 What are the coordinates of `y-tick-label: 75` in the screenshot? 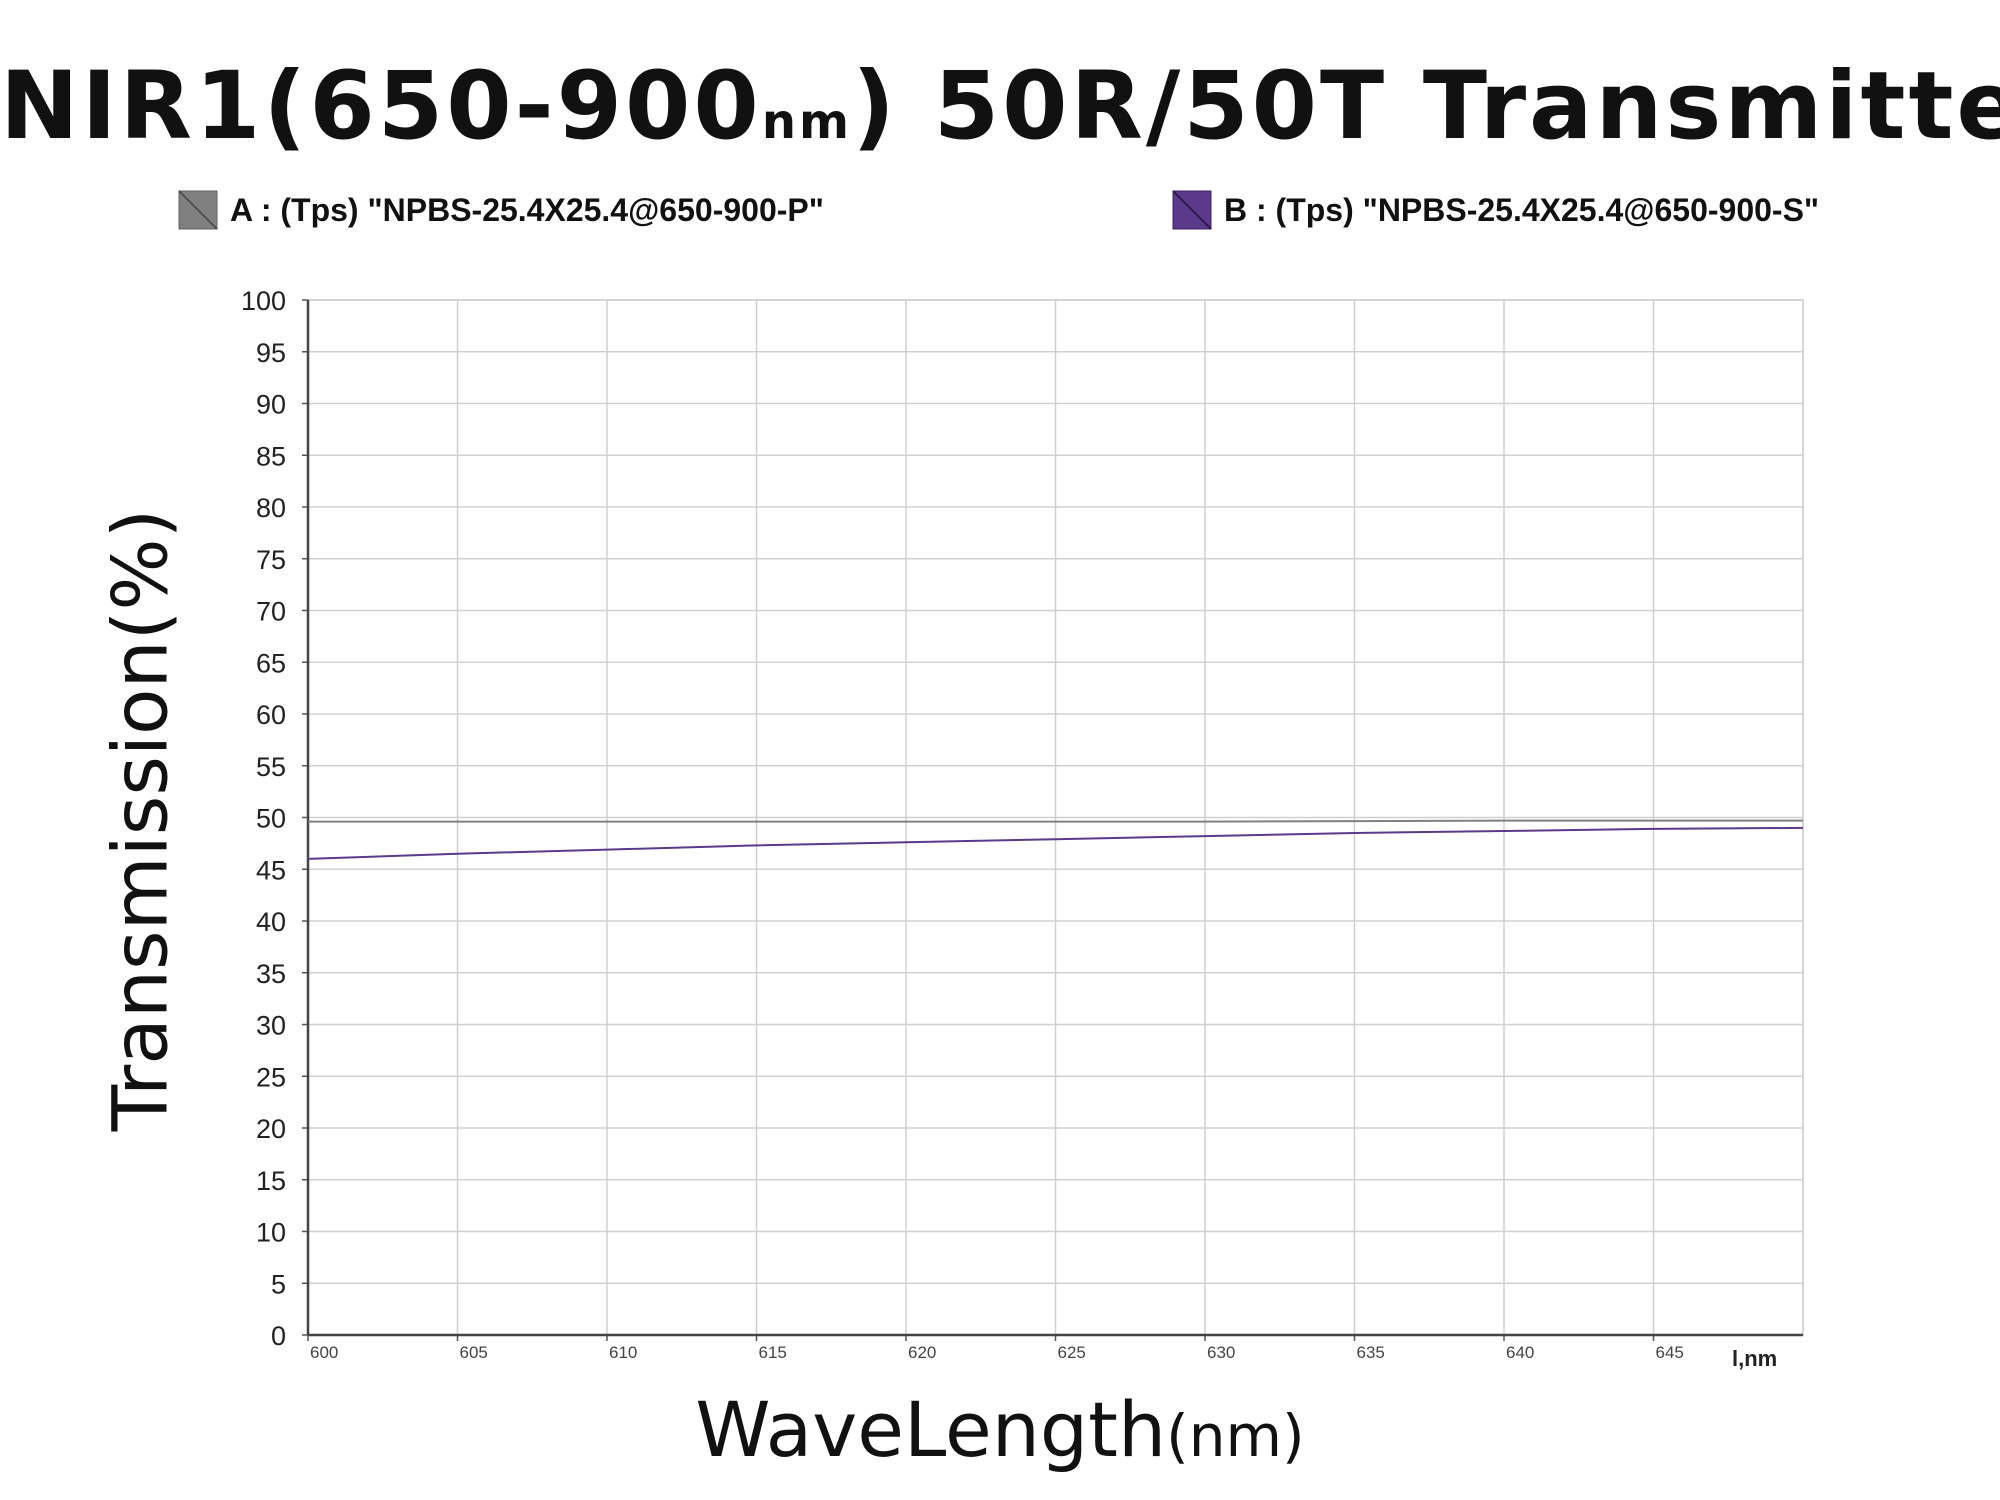 It's located at (271, 560).